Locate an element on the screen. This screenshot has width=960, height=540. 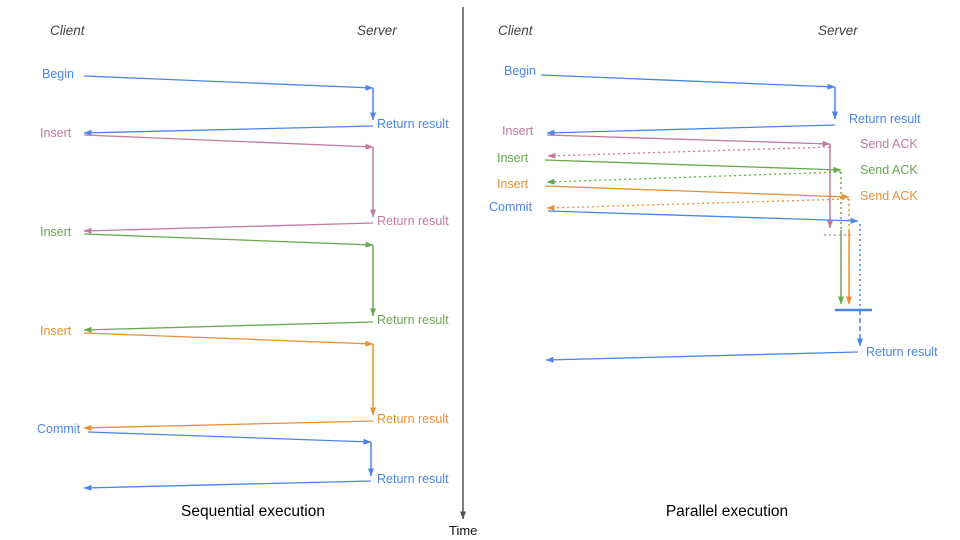
par-insert-label-2: Insert is located at coordinates (513, 158).